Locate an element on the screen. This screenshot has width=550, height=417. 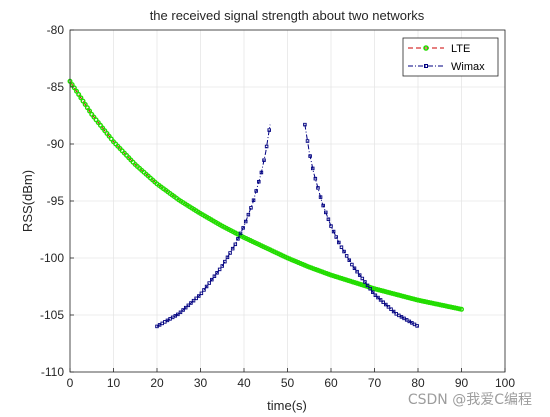
legend-label-wimax: Wimax is located at coordinates (468, 67).